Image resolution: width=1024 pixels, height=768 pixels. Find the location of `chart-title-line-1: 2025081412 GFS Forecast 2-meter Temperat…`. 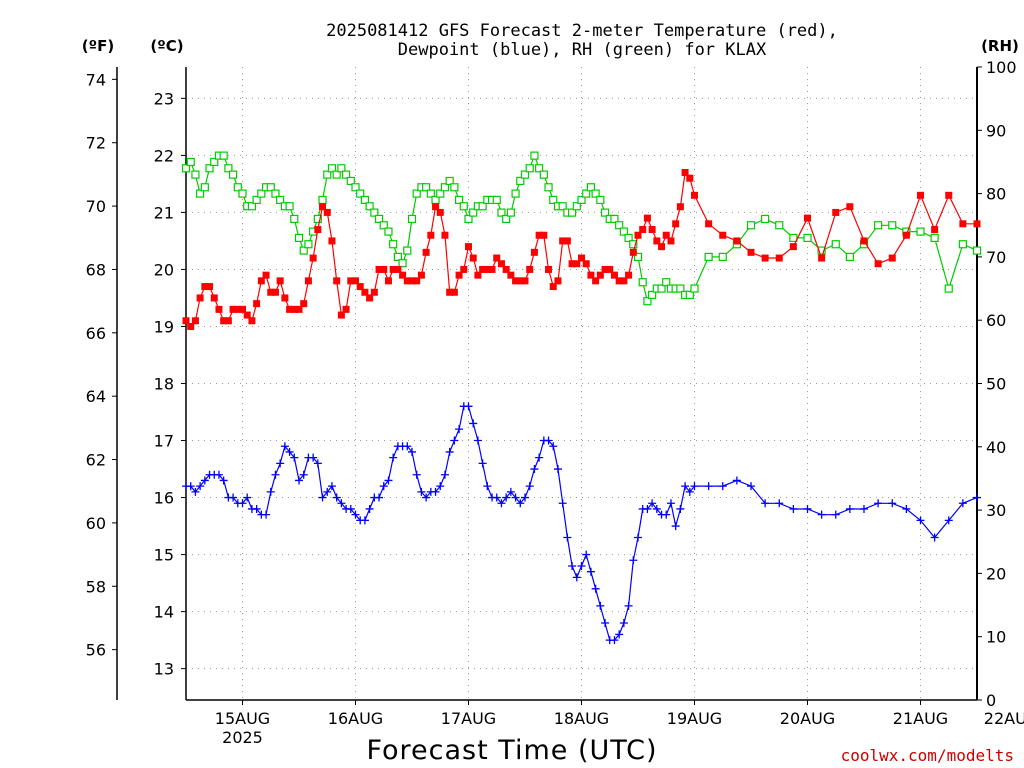

chart-title-line-1: 2025081412 GFS Forecast 2-meter Temperat… is located at coordinates (582, 31).